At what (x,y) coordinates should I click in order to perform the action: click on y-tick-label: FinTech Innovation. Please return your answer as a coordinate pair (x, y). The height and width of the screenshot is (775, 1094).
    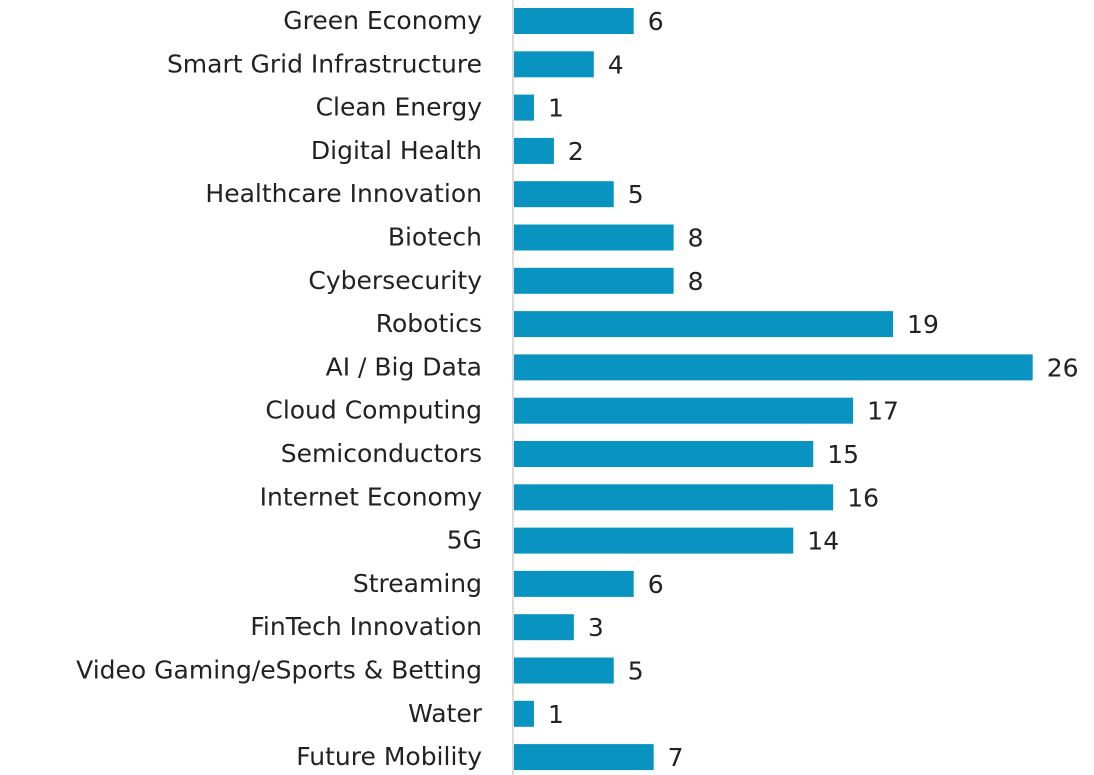
    Looking at the image, I should click on (366, 626).